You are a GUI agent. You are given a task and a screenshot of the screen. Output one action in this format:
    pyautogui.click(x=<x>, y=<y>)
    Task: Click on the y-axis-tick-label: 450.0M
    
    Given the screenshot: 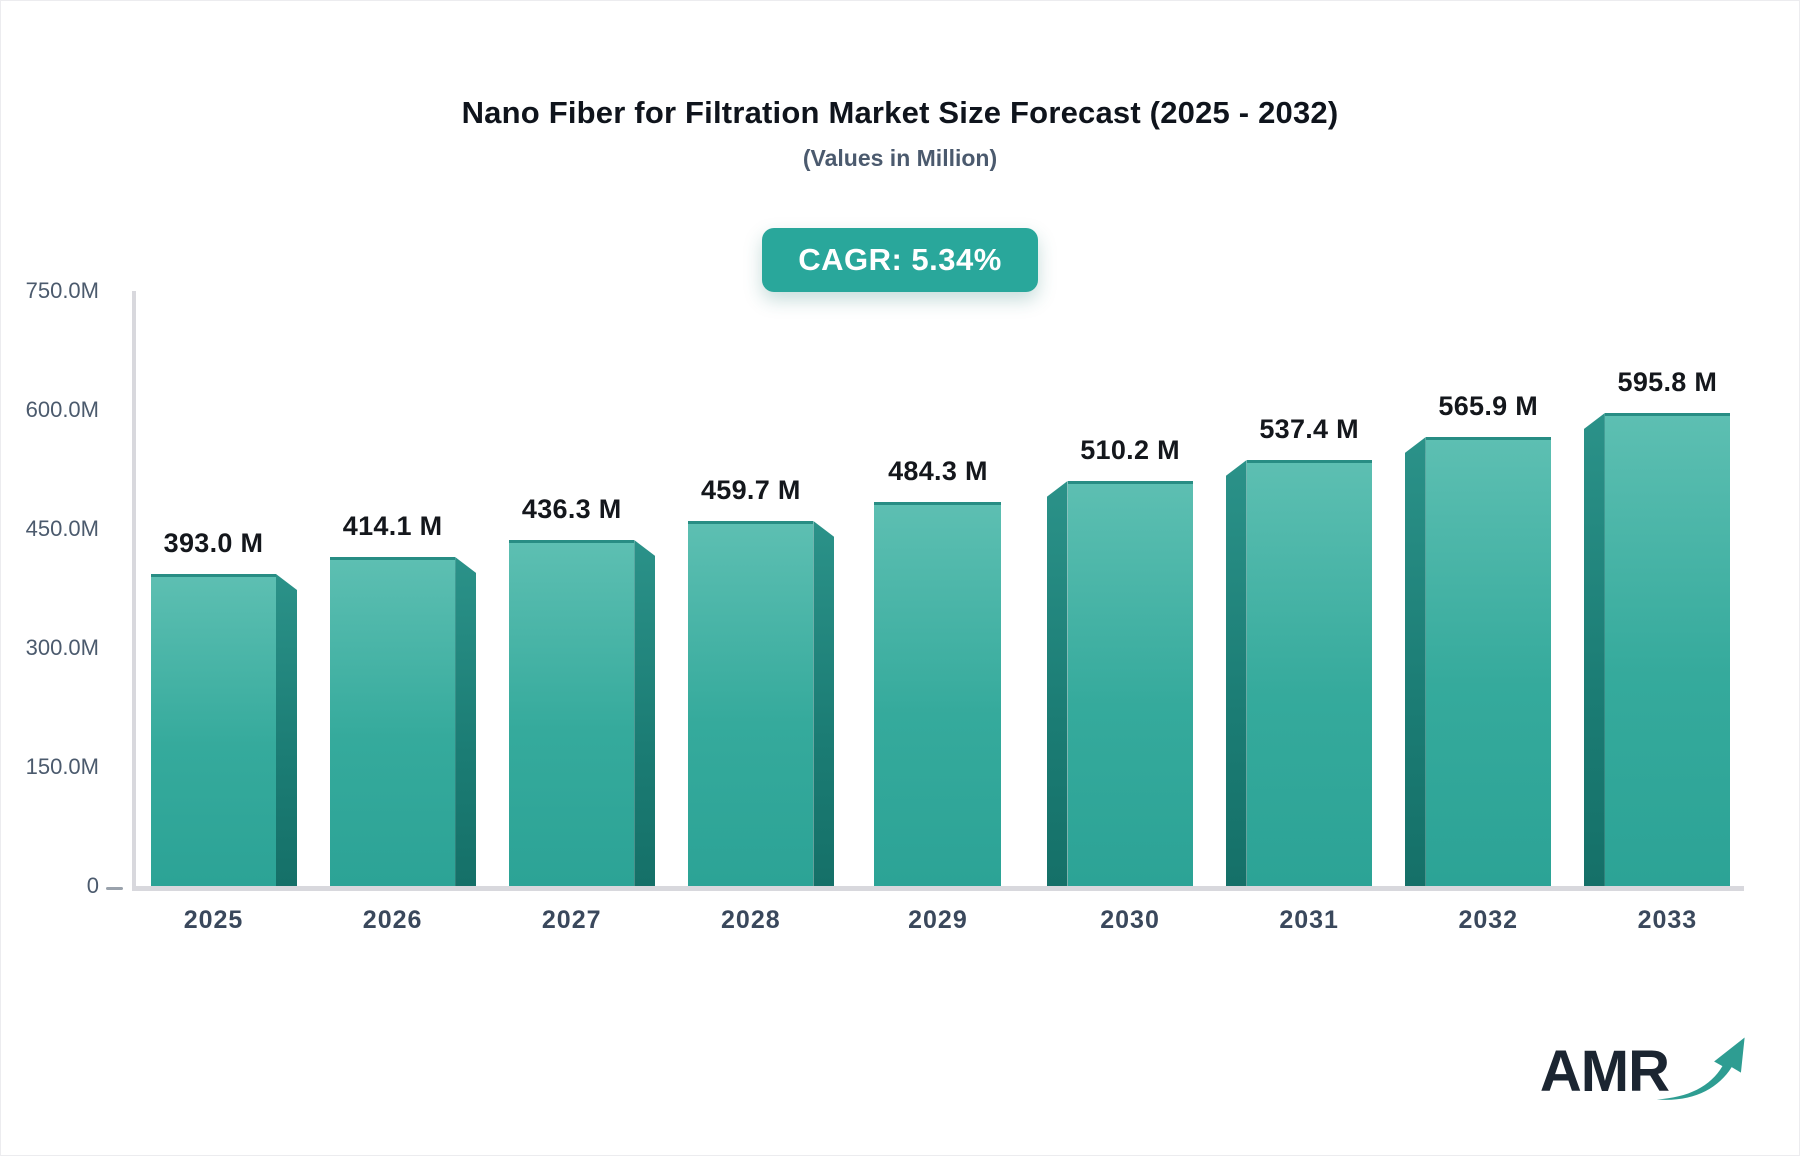 What is the action you would take?
    pyautogui.click(x=62, y=528)
    